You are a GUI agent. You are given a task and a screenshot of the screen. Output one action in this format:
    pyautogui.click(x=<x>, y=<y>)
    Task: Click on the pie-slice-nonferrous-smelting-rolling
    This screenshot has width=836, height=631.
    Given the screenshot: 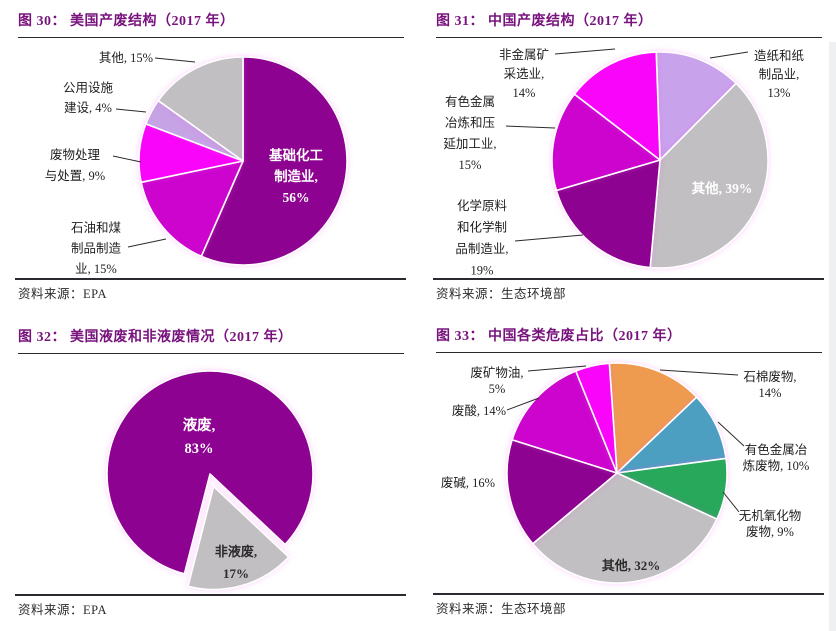 What is the action you would take?
    pyautogui.click(x=606, y=142)
    